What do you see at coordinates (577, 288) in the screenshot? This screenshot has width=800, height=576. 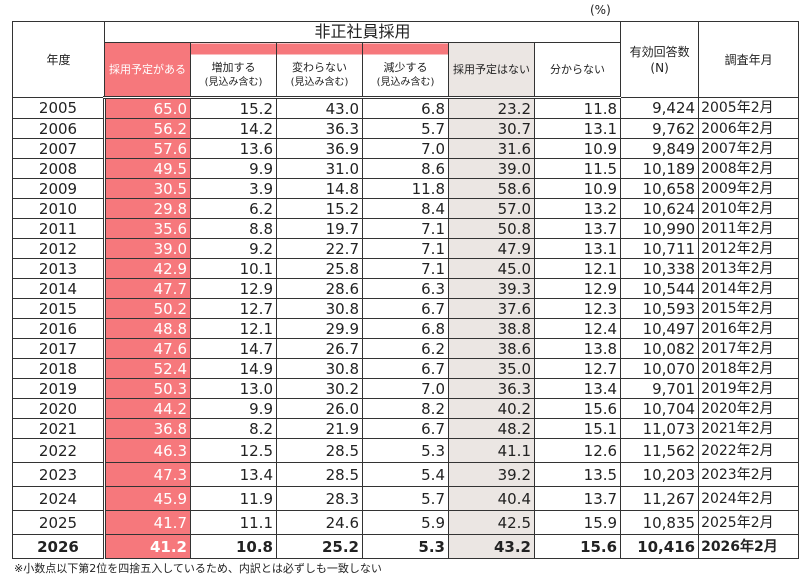 I see `cell-unknown: 12.9` at bounding box center [577, 288].